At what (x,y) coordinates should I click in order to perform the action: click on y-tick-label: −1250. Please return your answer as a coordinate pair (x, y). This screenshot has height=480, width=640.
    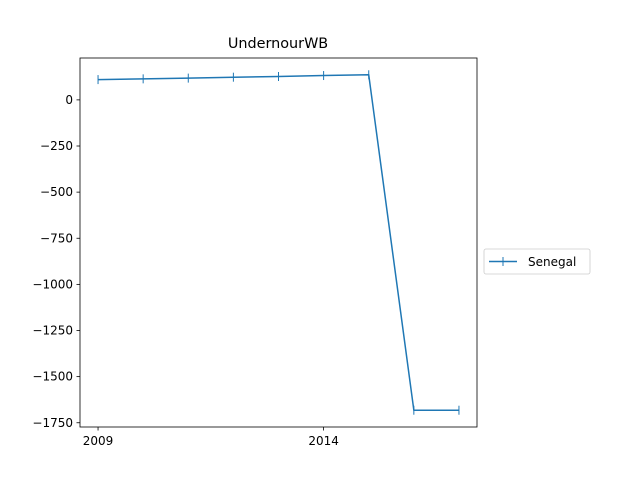
    Looking at the image, I should click on (52, 331).